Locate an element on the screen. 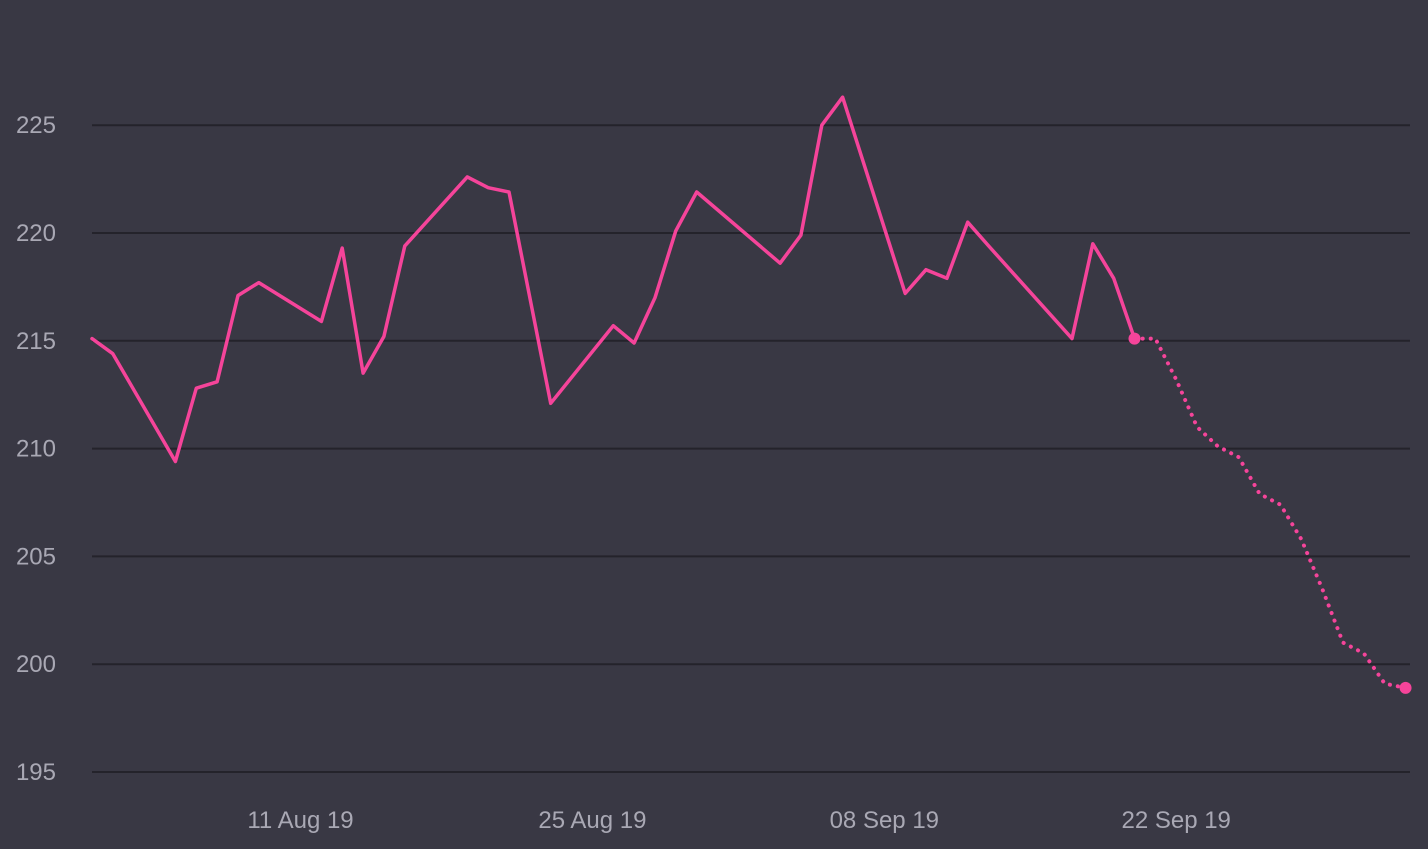 The height and width of the screenshot is (849, 1428). x-tick-label: 25 Aug 19 is located at coordinates (592, 820).